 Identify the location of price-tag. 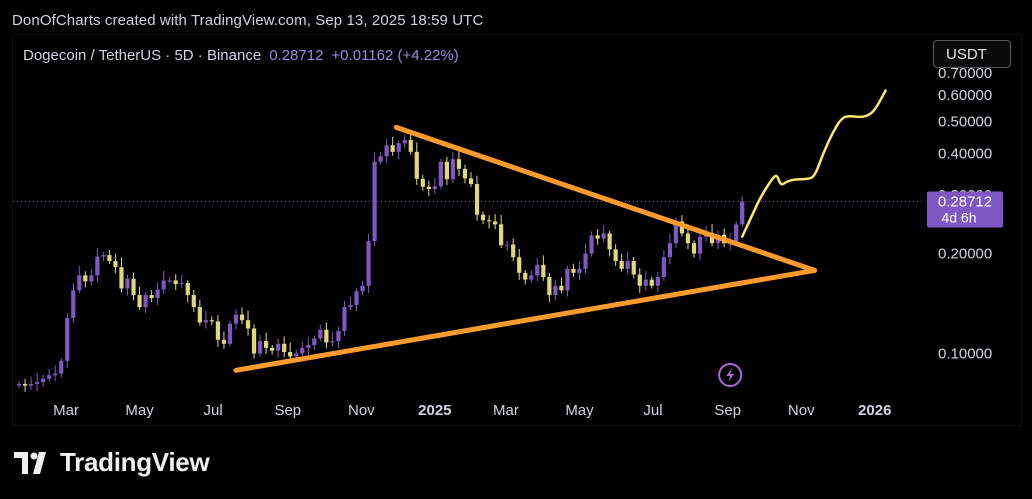
(965, 209).